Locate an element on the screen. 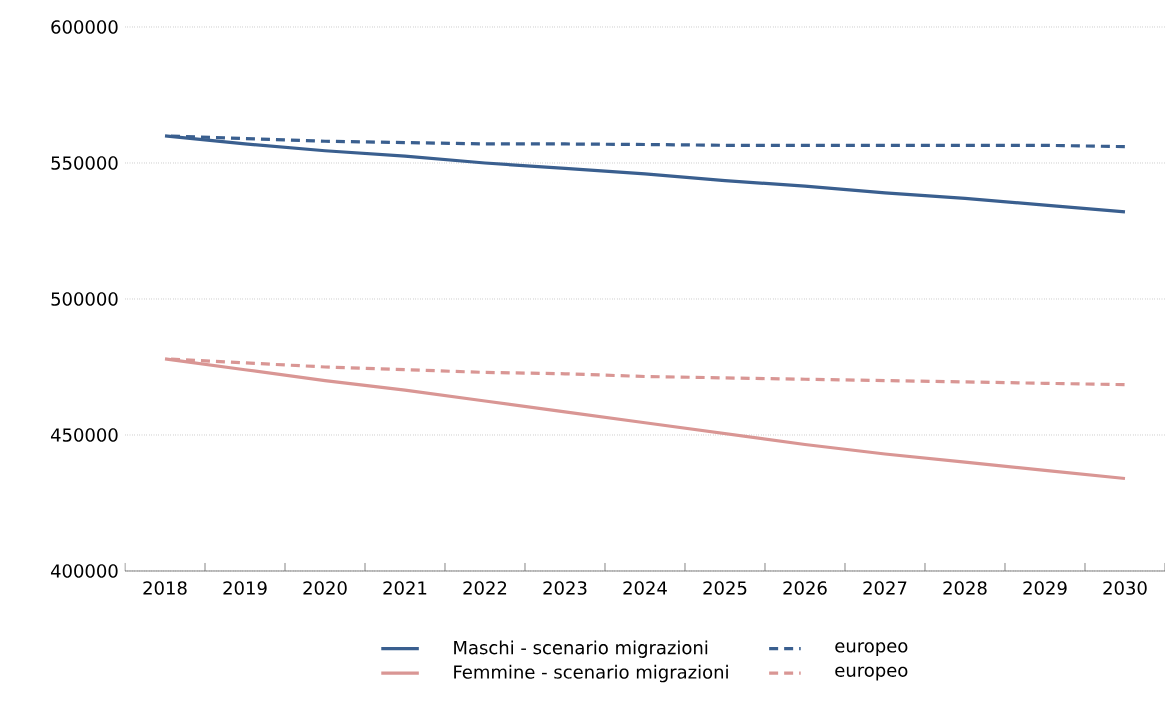 The image size is (1165, 722). x-tick-label: 2030 is located at coordinates (1125, 588).